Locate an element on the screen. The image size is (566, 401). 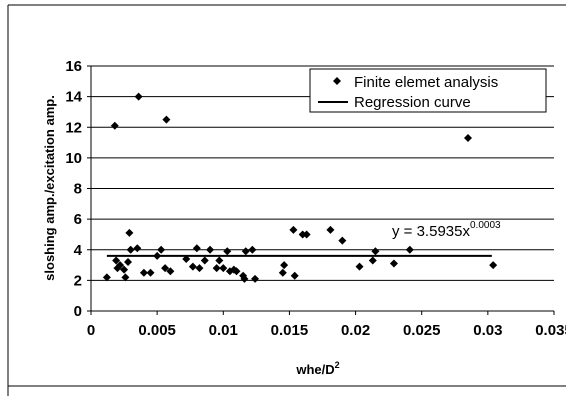
x-axis-title-main: whe/D is located at coordinates (314, 369).